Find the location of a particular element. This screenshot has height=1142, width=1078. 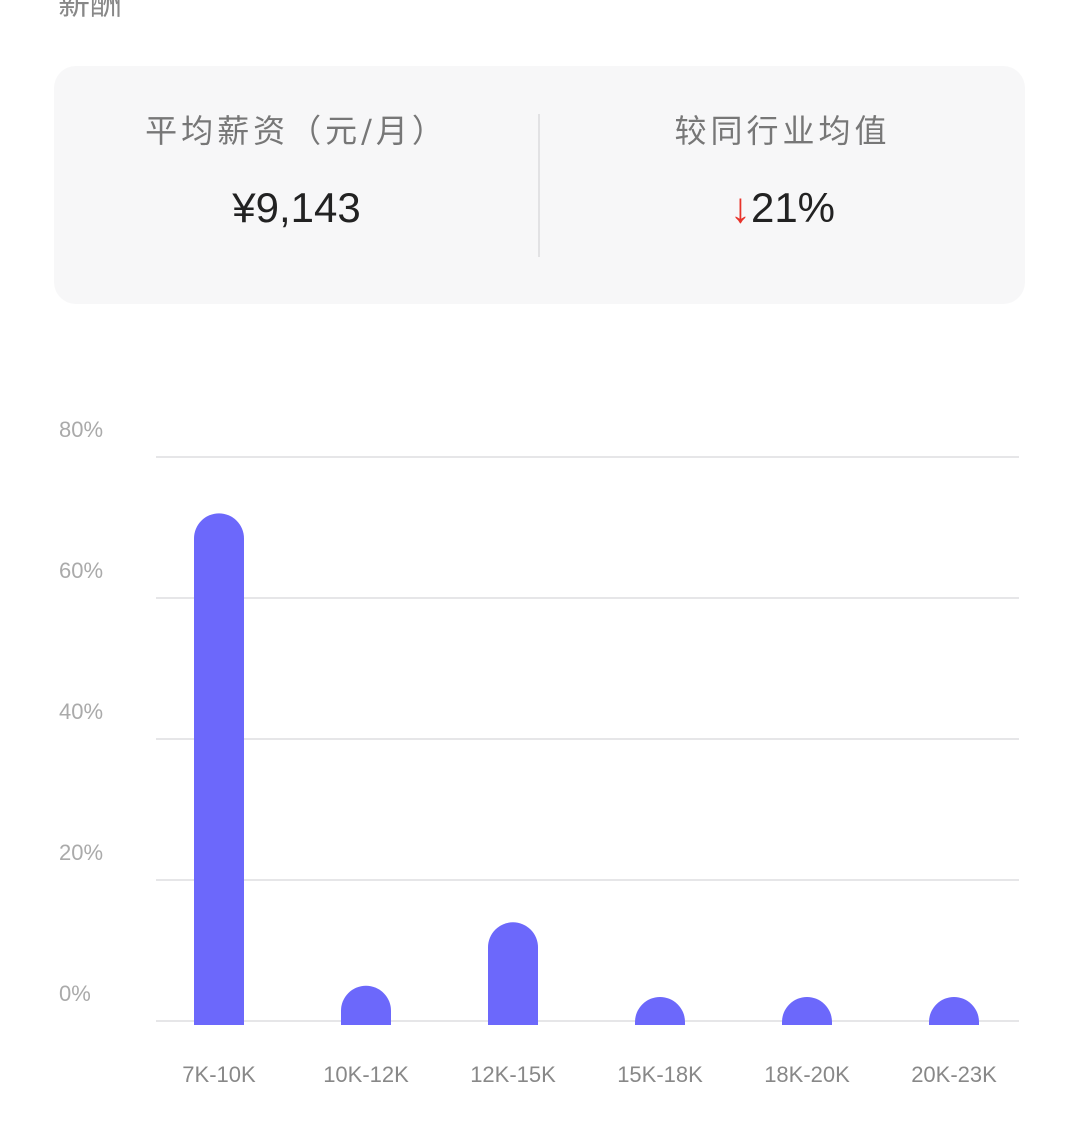

bar-7K-10K is located at coordinates (219, 769).